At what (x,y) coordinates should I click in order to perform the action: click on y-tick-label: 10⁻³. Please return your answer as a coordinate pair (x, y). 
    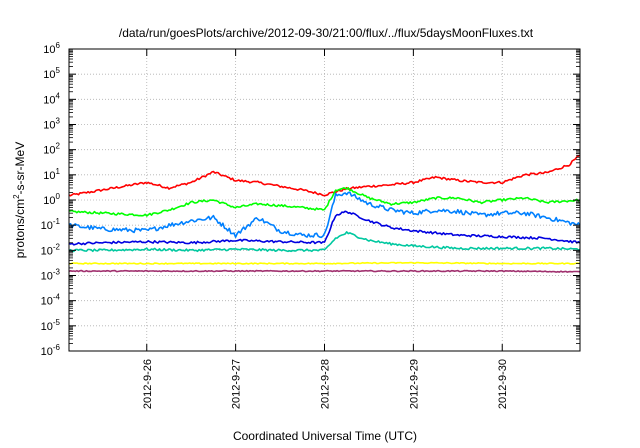
    Looking at the image, I should click on (51, 275).